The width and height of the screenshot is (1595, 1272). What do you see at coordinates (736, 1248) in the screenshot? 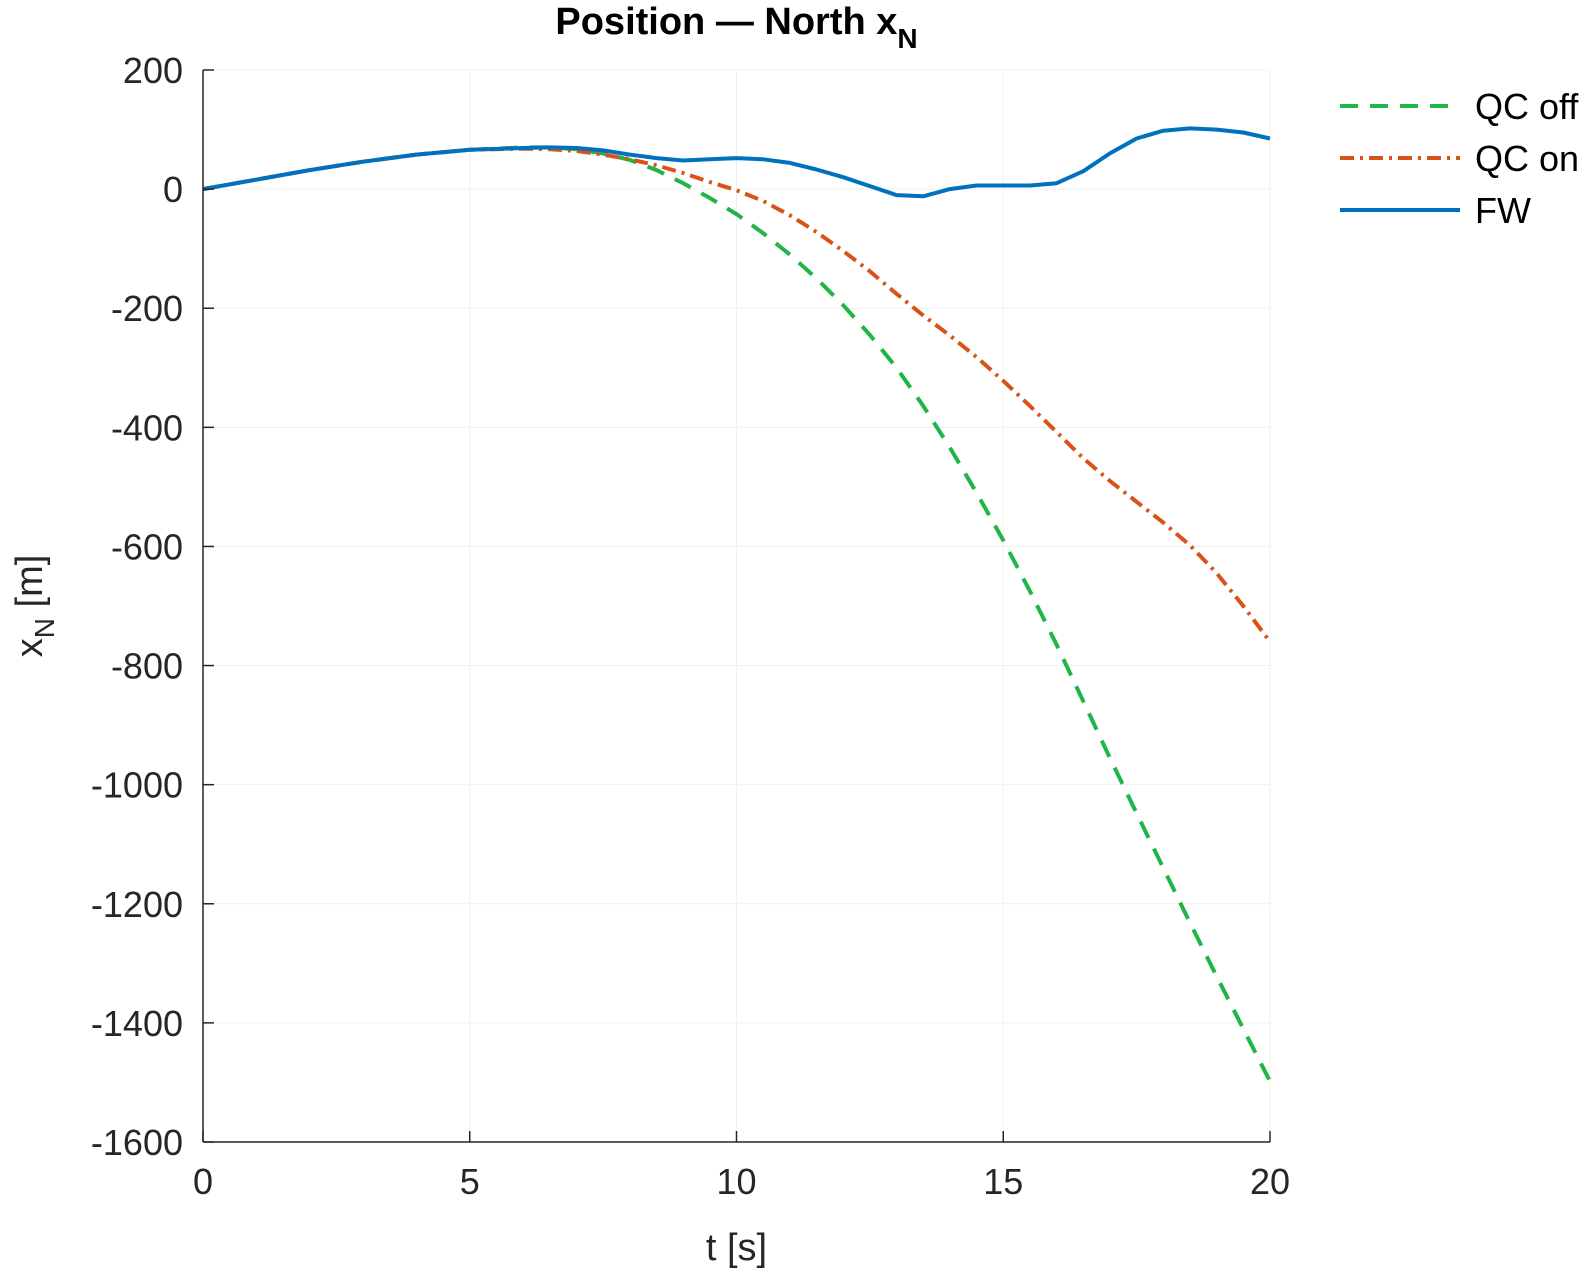
I see `x-axis-label: t [s]` at bounding box center [736, 1248].